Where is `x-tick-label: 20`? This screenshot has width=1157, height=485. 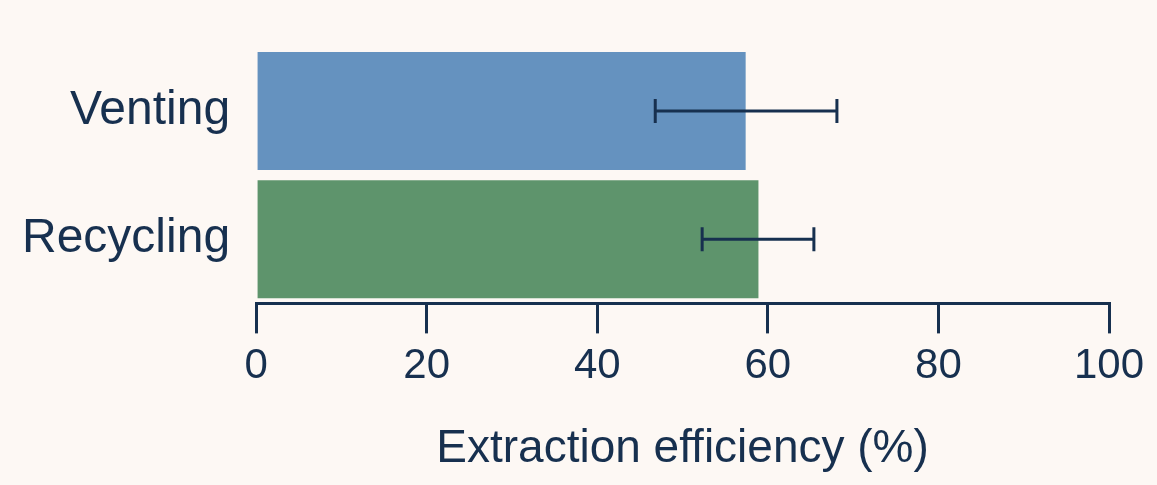 x-tick-label: 20 is located at coordinates (427, 364).